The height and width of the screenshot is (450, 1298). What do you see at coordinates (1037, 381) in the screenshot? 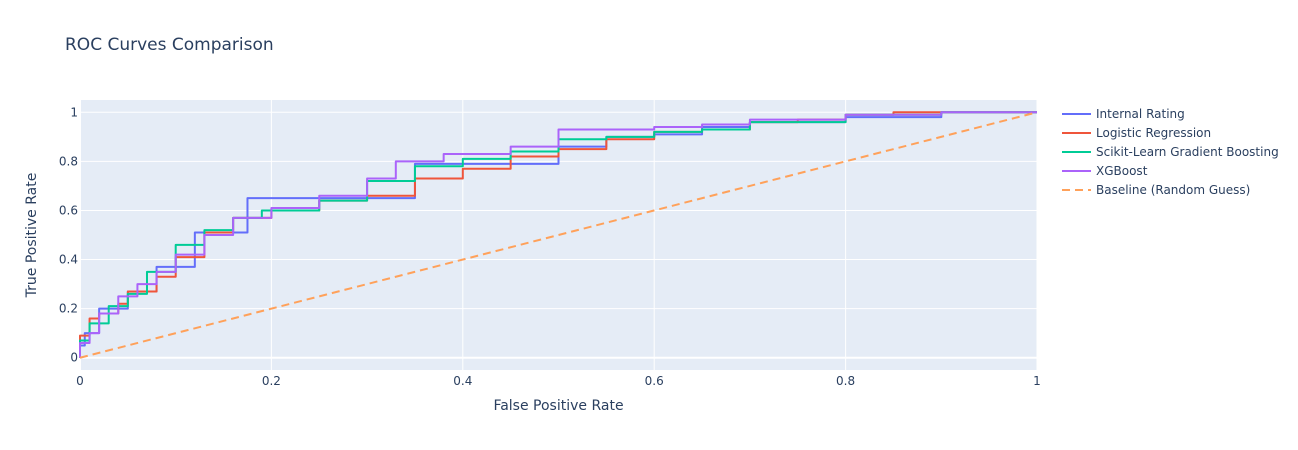
I see `x-tick-label: 1` at bounding box center [1037, 381].